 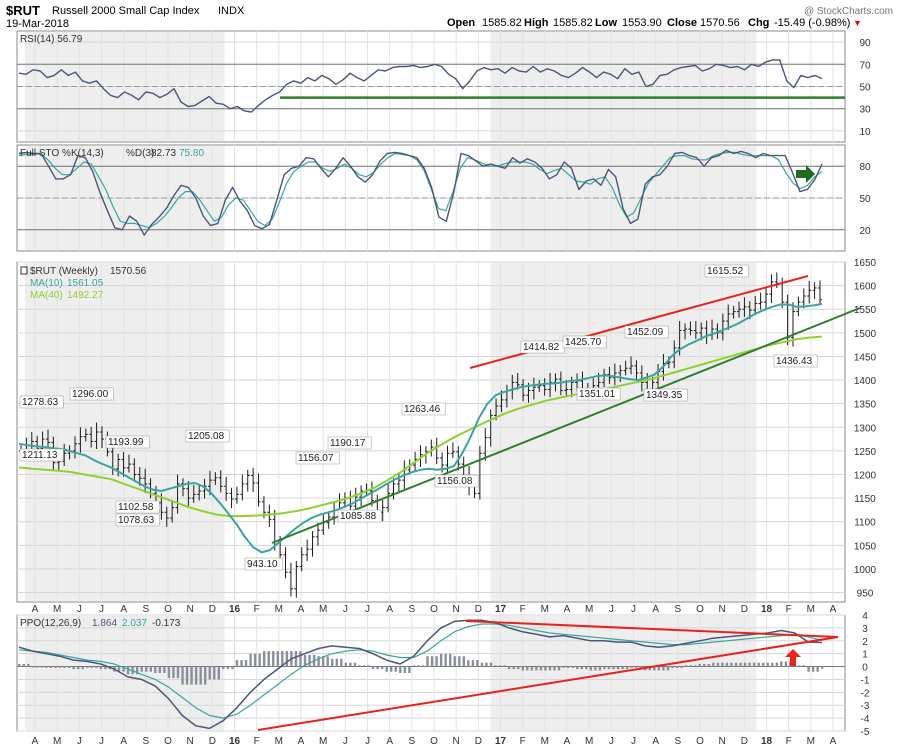 What do you see at coordinates (191, 153) in the screenshot?
I see `sto-value-d: 75.80` at bounding box center [191, 153].